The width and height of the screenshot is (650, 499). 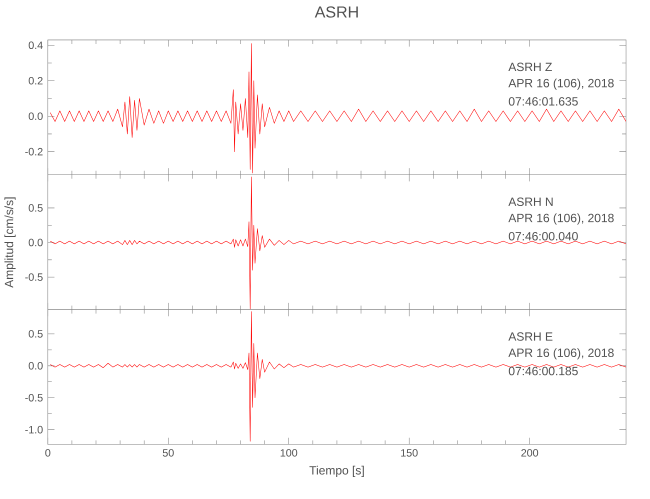 What do you see at coordinates (529, 452) in the screenshot?
I see `x-tick-label: 200` at bounding box center [529, 452].